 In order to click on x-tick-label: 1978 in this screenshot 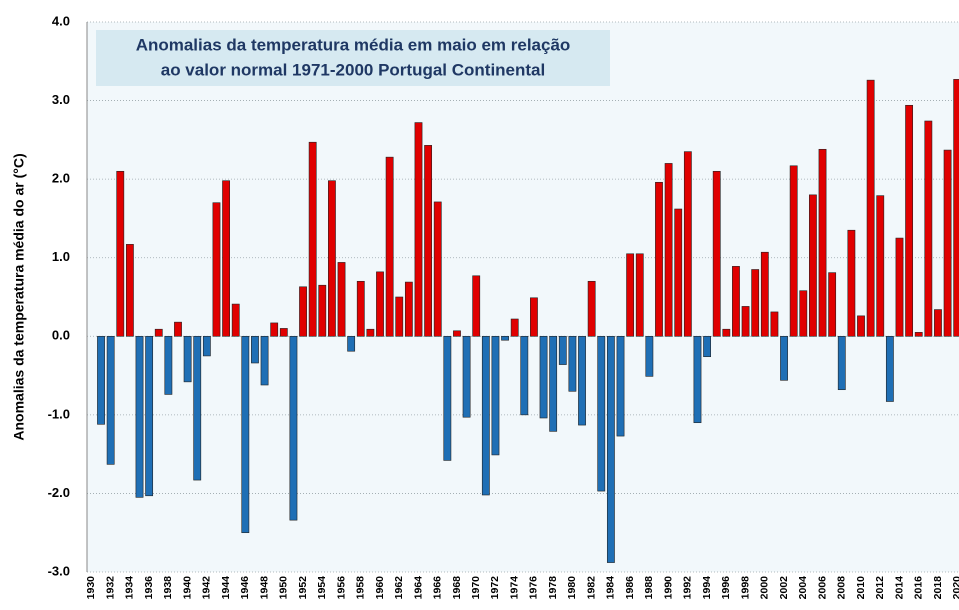, I will do `click(553, 588)`.